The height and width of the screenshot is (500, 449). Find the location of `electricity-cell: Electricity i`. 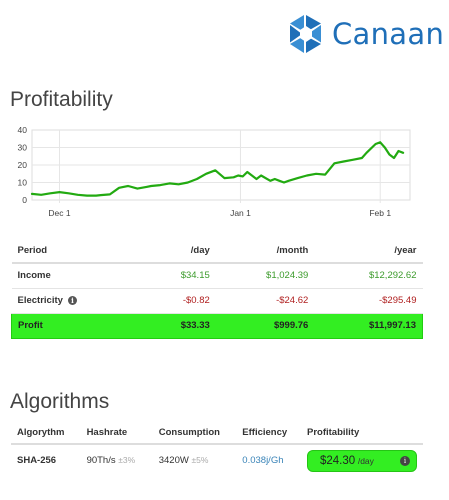

electricity-cell: Electricity i is located at coordinates (77, 300).